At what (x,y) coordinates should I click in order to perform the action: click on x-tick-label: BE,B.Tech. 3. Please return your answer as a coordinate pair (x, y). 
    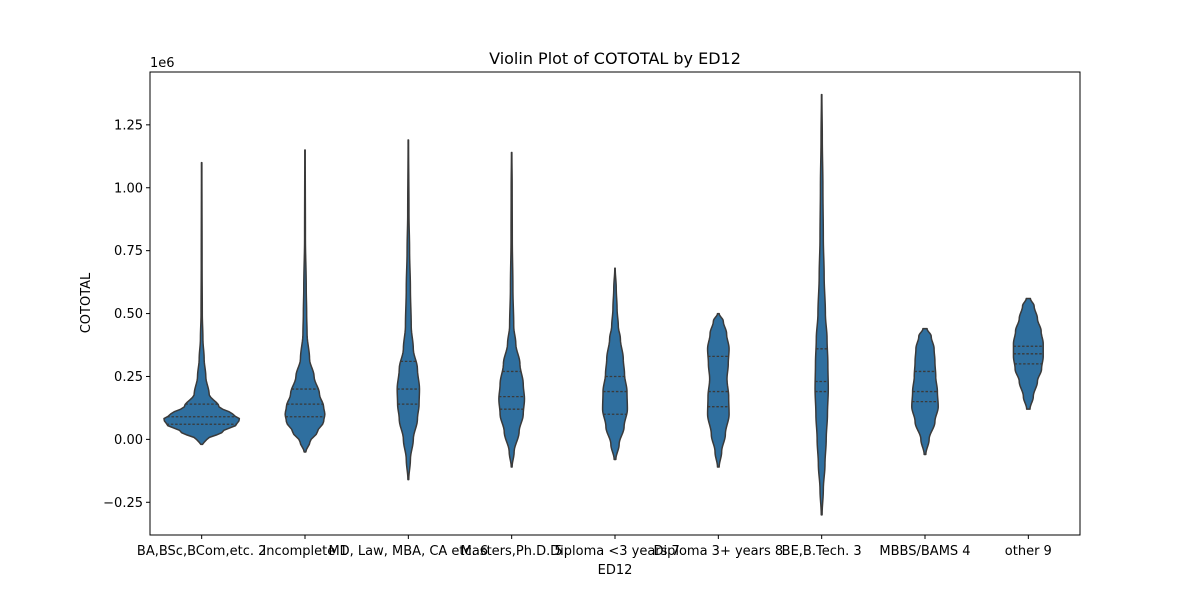
    Looking at the image, I should click on (822, 551).